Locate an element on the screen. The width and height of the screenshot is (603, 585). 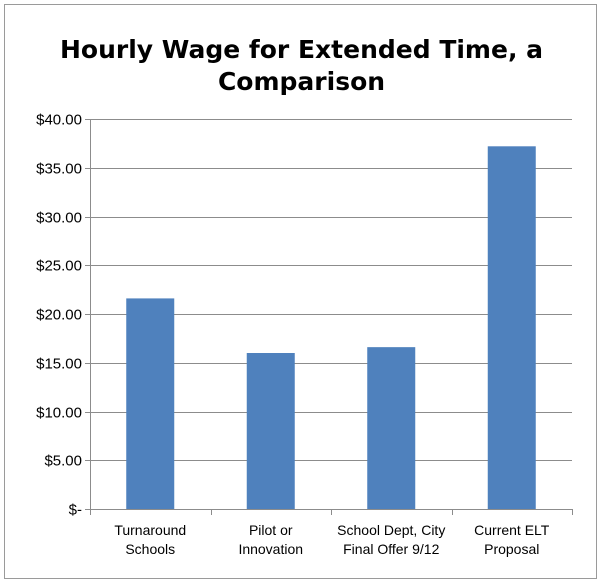
y-tick-label: $40.00 is located at coordinates (59, 120).